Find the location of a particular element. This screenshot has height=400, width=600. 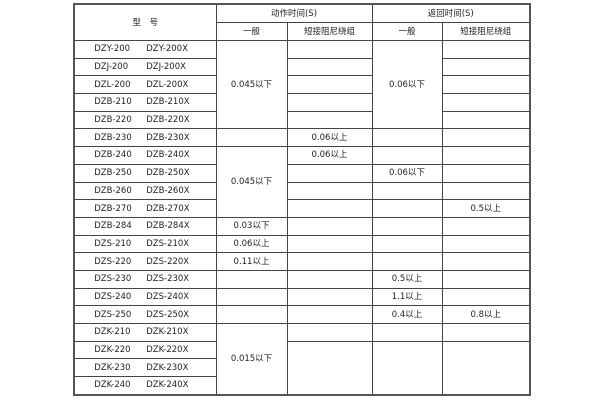

table-row: DZB-220 DZB-220X is located at coordinates (302, 120).